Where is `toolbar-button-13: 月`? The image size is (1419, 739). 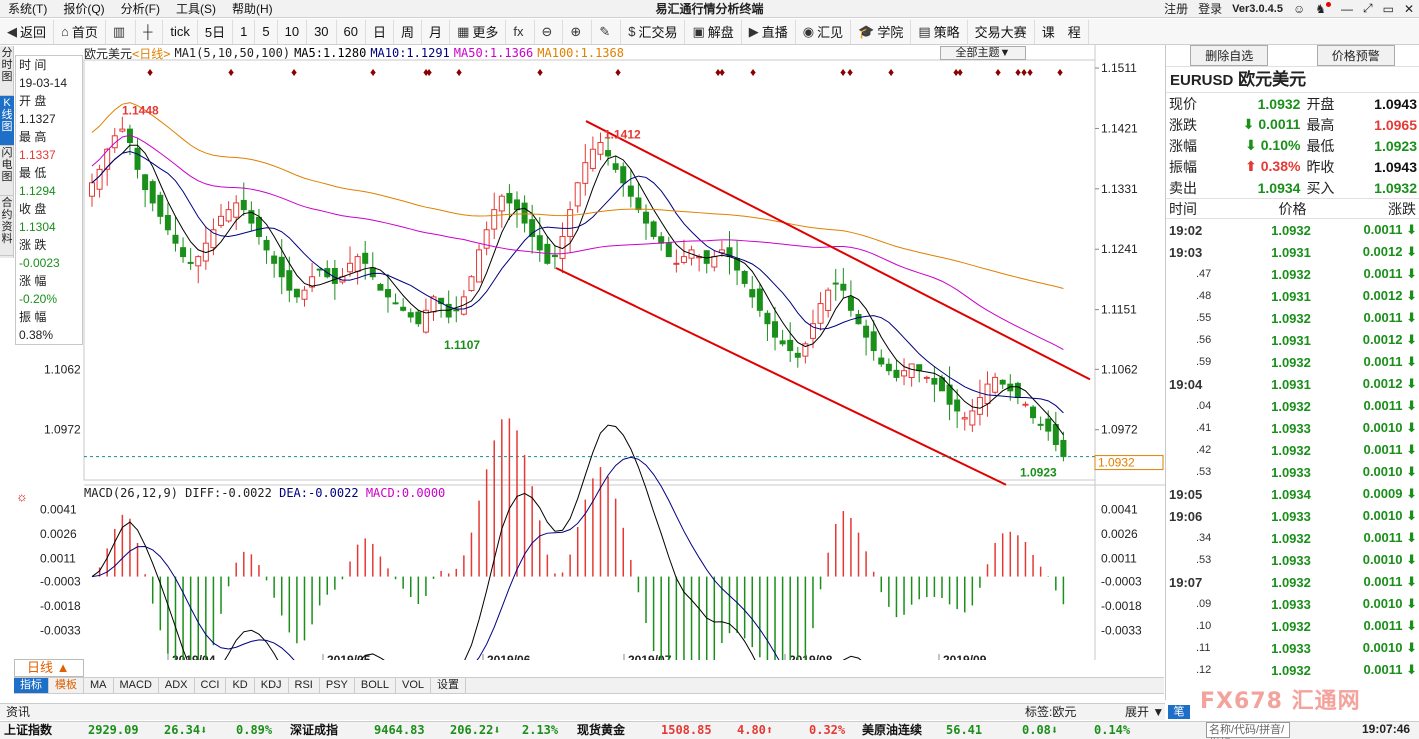
toolbar-button-13: 月 is located at coordinates (436, 31).